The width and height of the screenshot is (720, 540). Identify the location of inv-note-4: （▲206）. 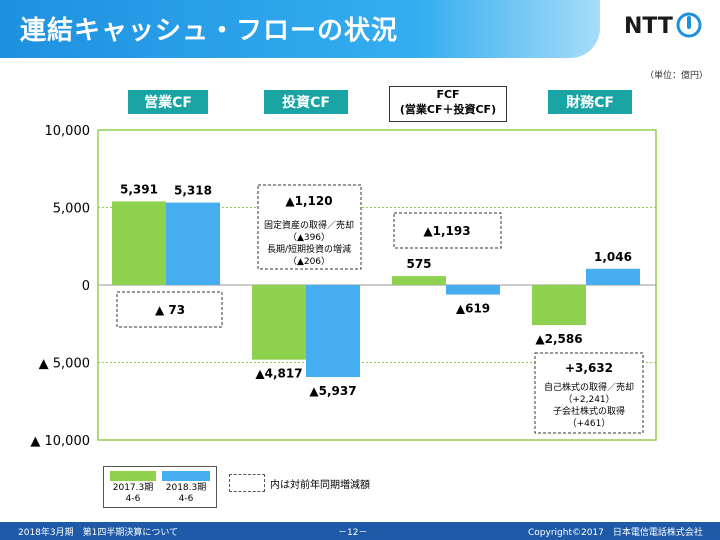
(309, 261).